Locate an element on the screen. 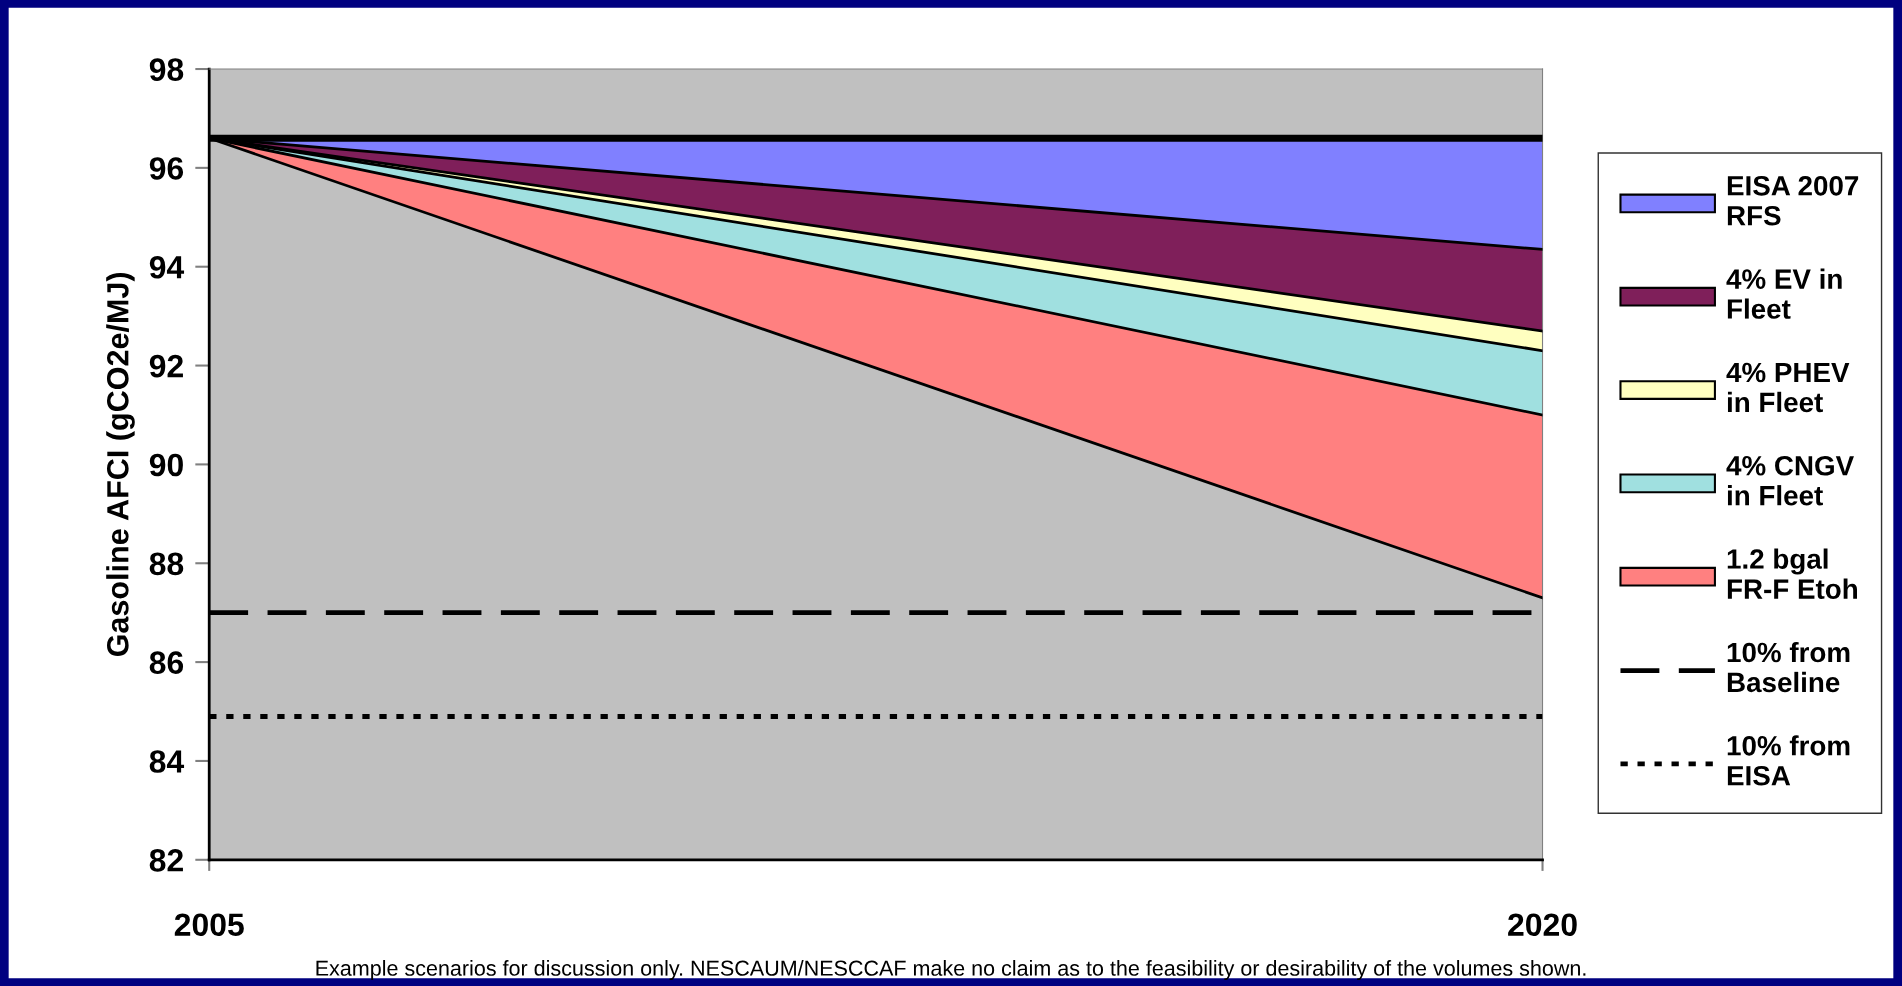 The image size is (1902, 986). legend-label: 4% EV in Fleet is located at coordinates (1784, 293).